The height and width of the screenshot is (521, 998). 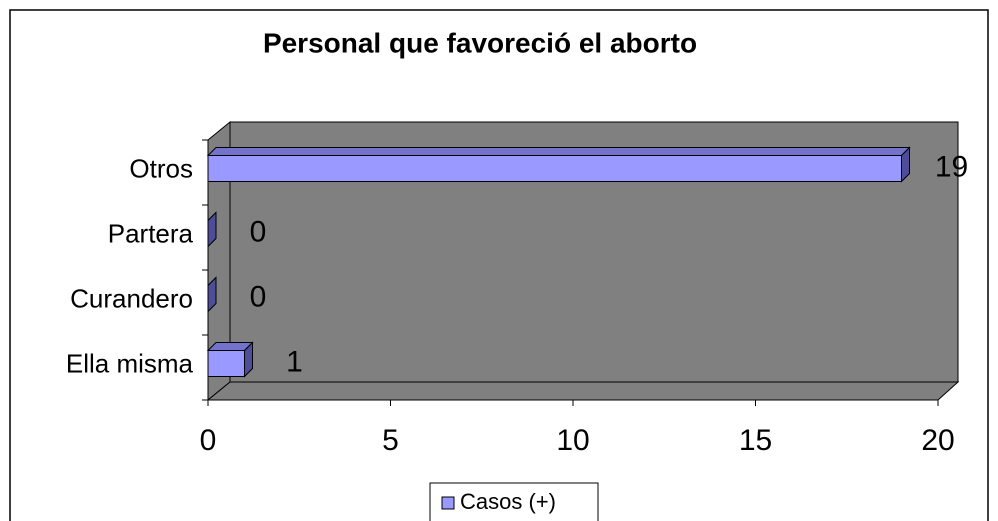 What do you see at coordinates (390, 440) in the screenshot?
I see `x-tick-label: 5` at bounding box center [390, 440].